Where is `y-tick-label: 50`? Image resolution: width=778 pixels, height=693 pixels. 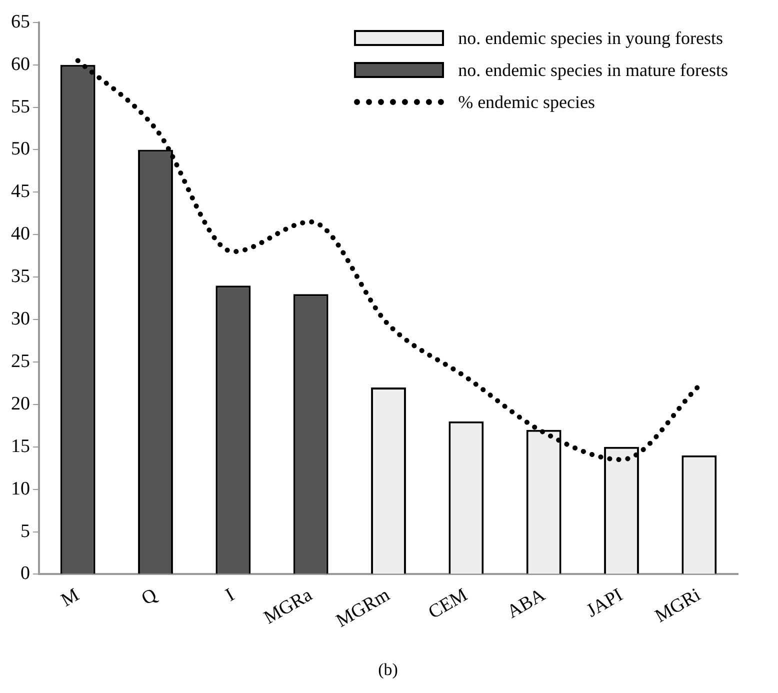
y-tick-label: 50 is located at coordinates (20, 149).